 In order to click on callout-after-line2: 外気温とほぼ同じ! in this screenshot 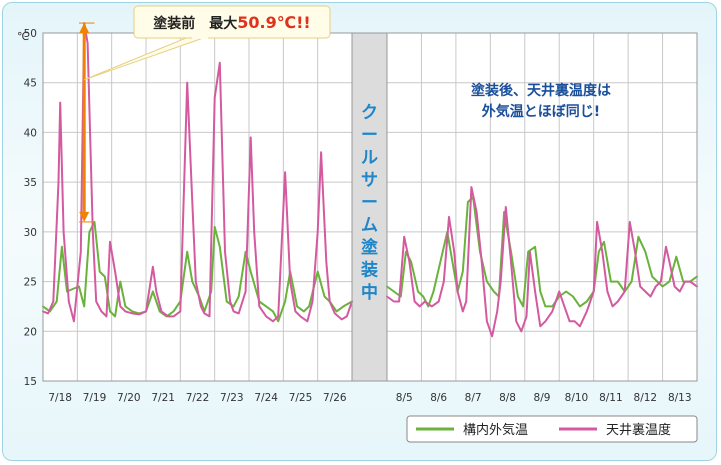, I will do `click(541, 111)`.